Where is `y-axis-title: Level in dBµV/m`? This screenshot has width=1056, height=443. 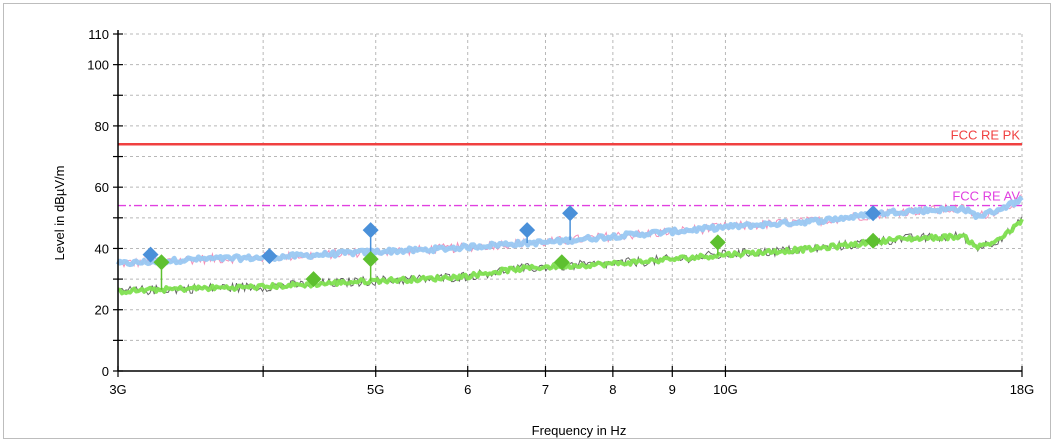 y-axis-title: Level in dBµV/m is located at coordinates (59, 213).